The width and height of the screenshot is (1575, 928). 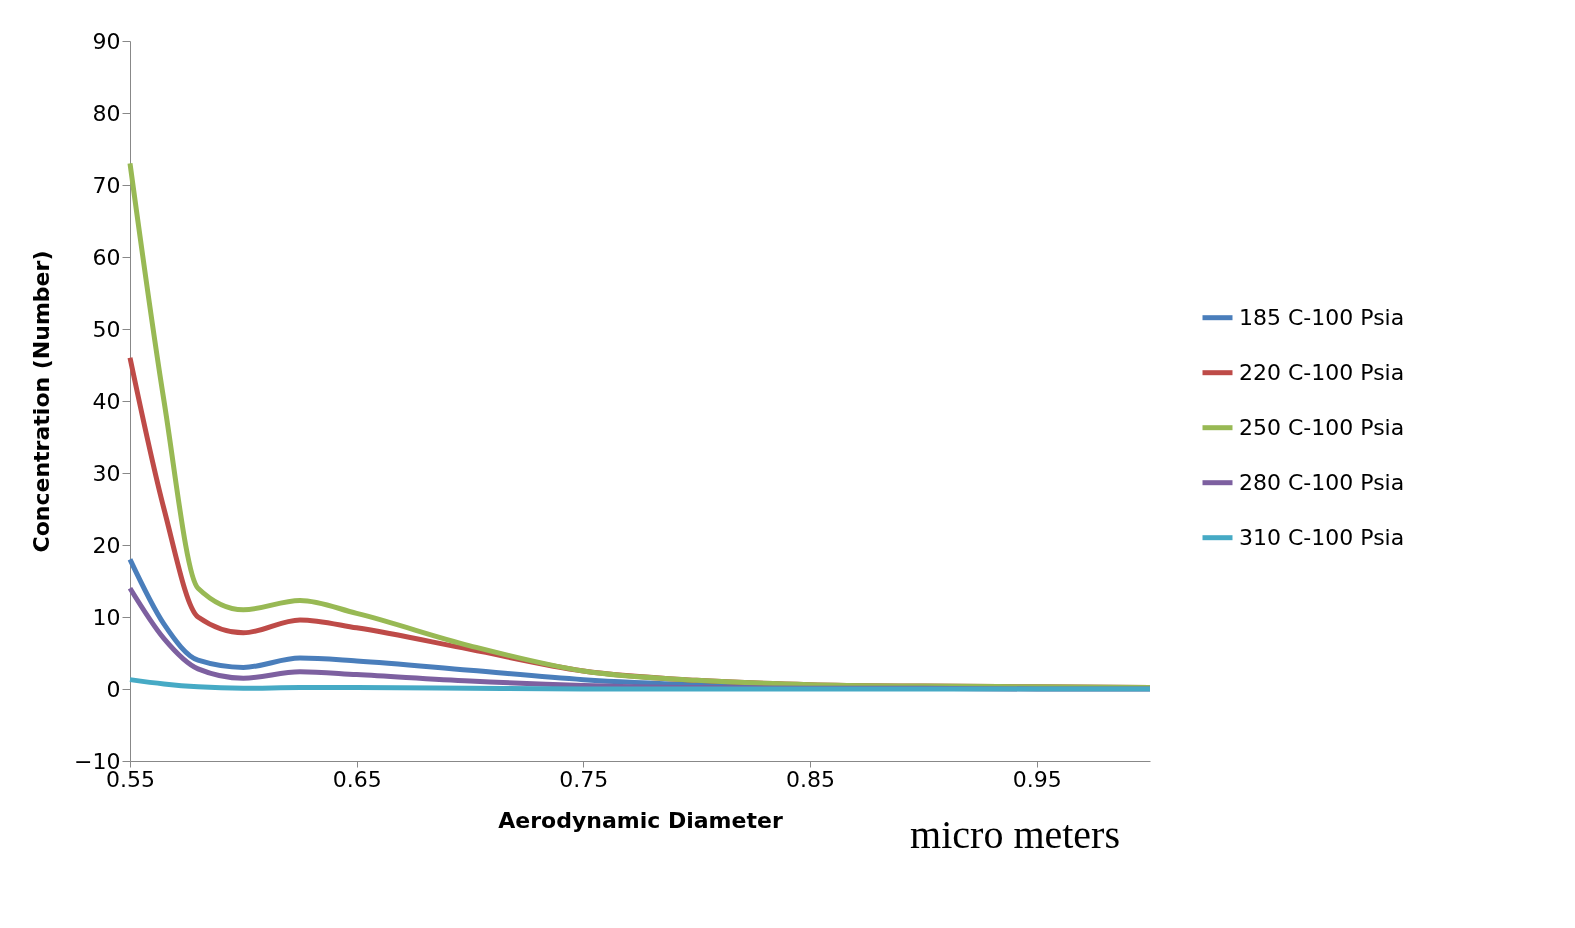 What do you see at coordinates (106, 41) in the screenshot?
I see `y-tick-label: 90` at bounding box center [106, 41].